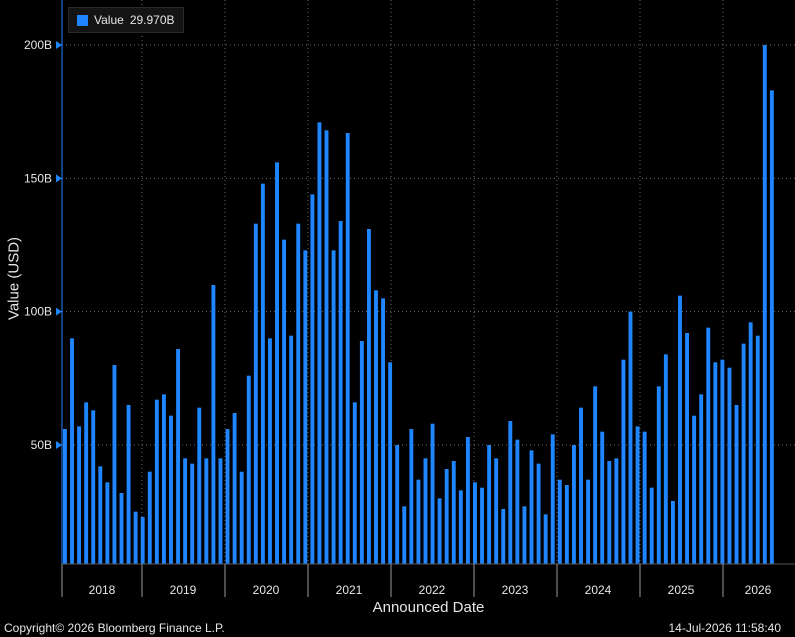 This screenshot has width=795, height=637. What do you see at coordinates (114, 628) in the screenshot?
I see `copyright-text: Copyright© 2026 Bloomberg Finance L.P.` at bounding box center [114, 628].